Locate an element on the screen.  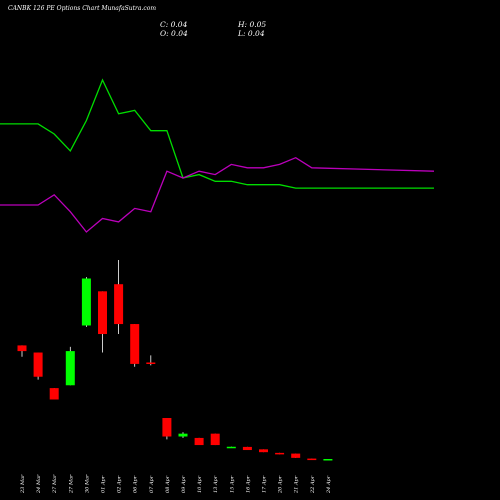
x-tick-label: 10 Apr is located at coordinates (200, 484).